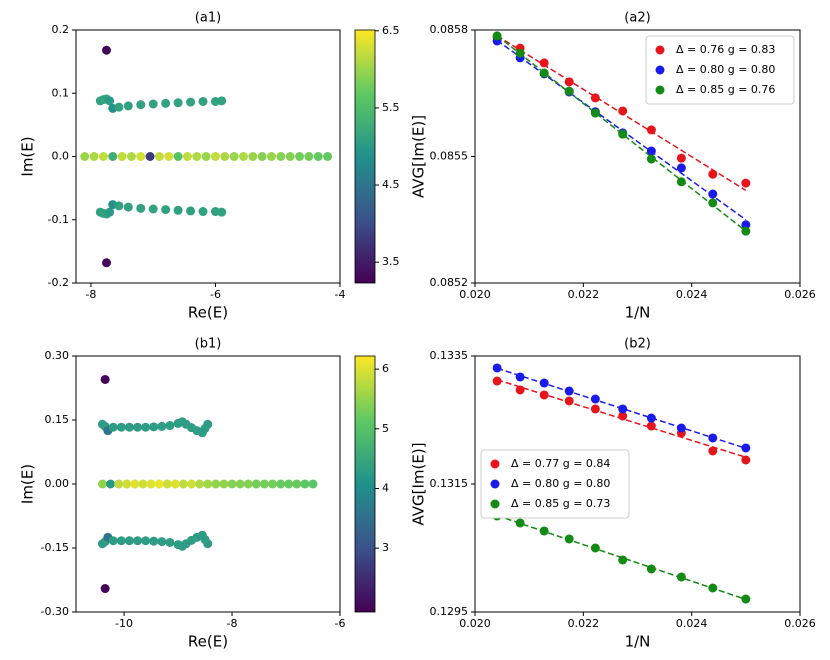 The image size is (830, 660). What do you see at coordinates (637, 344) in the screenshot?
I see `chart-title: (b2)` at bounding box center [637, 344].